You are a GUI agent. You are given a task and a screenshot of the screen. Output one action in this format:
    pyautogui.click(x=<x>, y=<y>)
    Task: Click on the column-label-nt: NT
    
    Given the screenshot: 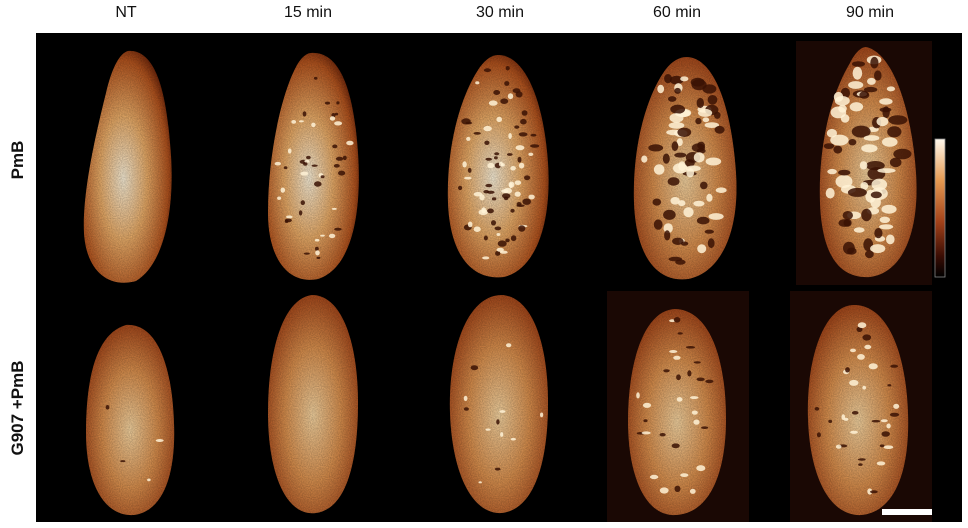 What is the action you would take?
    pyautogui.click(x=126, y=12)
    